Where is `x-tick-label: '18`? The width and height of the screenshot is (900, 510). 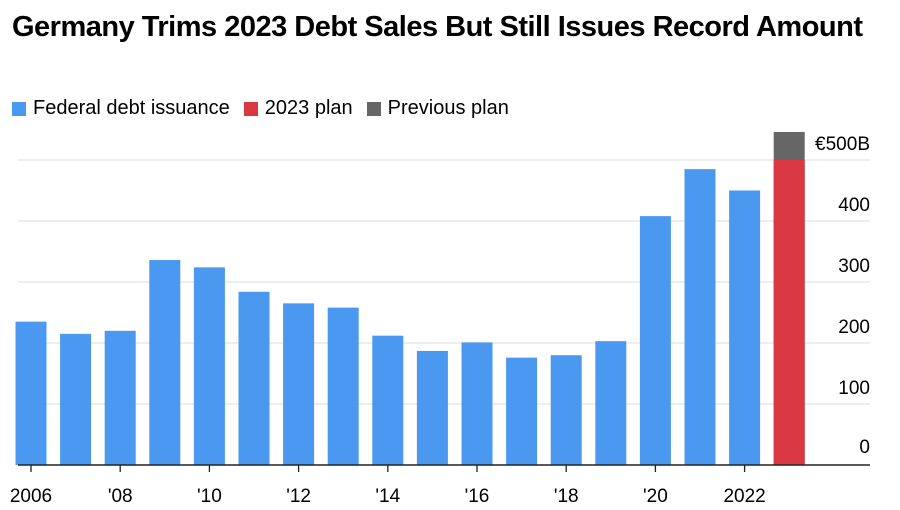 x-tick-label: '18 is located at coordinates (566, 496).